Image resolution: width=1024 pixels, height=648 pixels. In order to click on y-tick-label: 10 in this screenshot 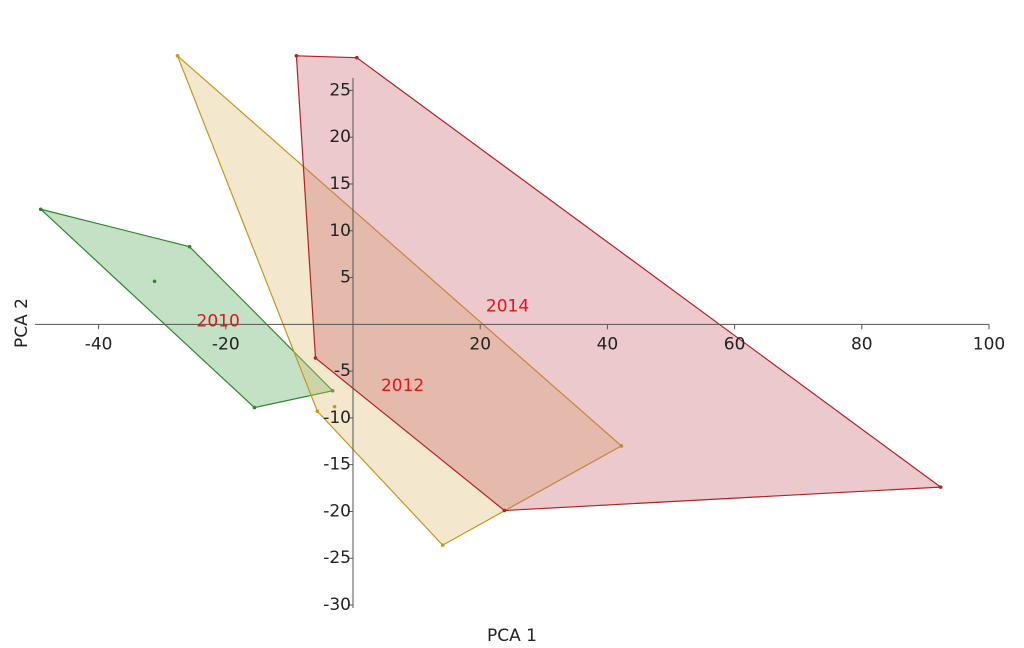, I will do `click(340, 231)`.